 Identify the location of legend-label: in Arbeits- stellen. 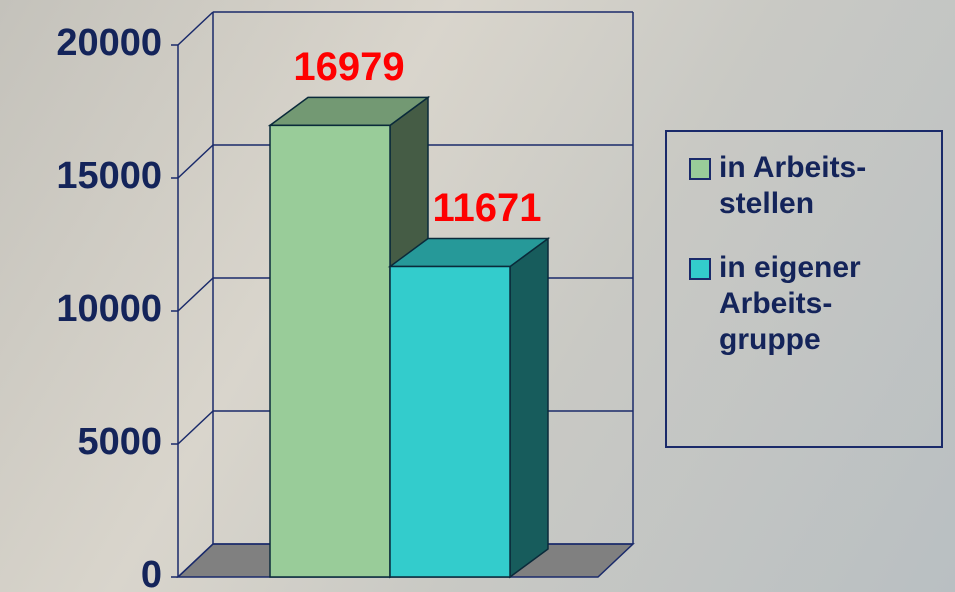
(793, 185).